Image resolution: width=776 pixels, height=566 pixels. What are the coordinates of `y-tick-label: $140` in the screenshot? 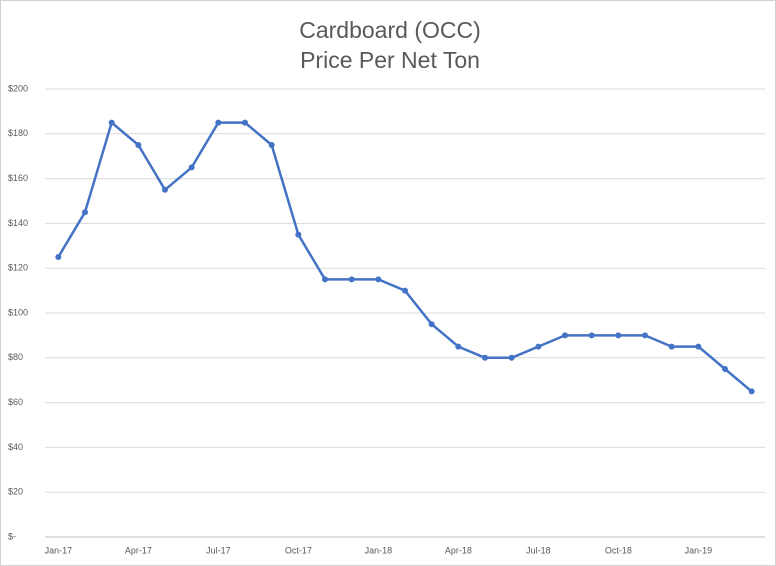 It's located at (18, 223).